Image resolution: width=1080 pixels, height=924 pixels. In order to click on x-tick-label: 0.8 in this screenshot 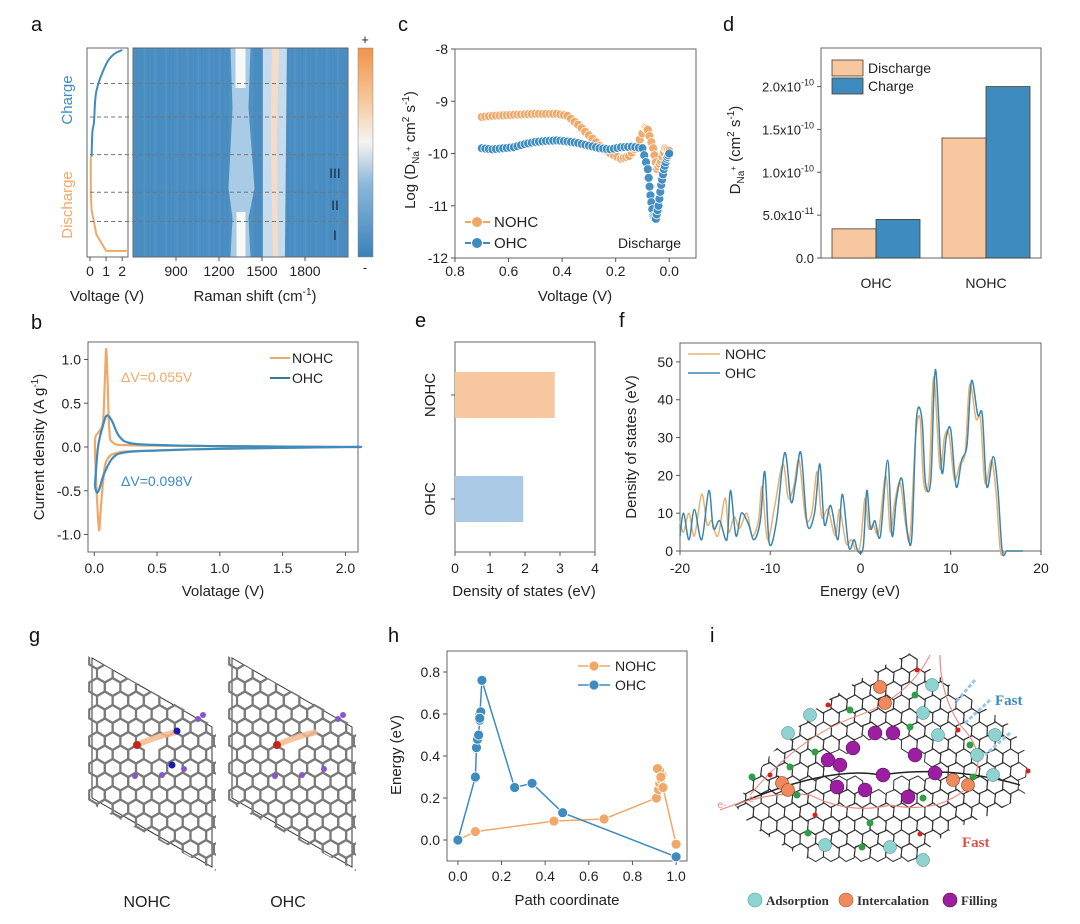, I will do `click(455, 271)`.